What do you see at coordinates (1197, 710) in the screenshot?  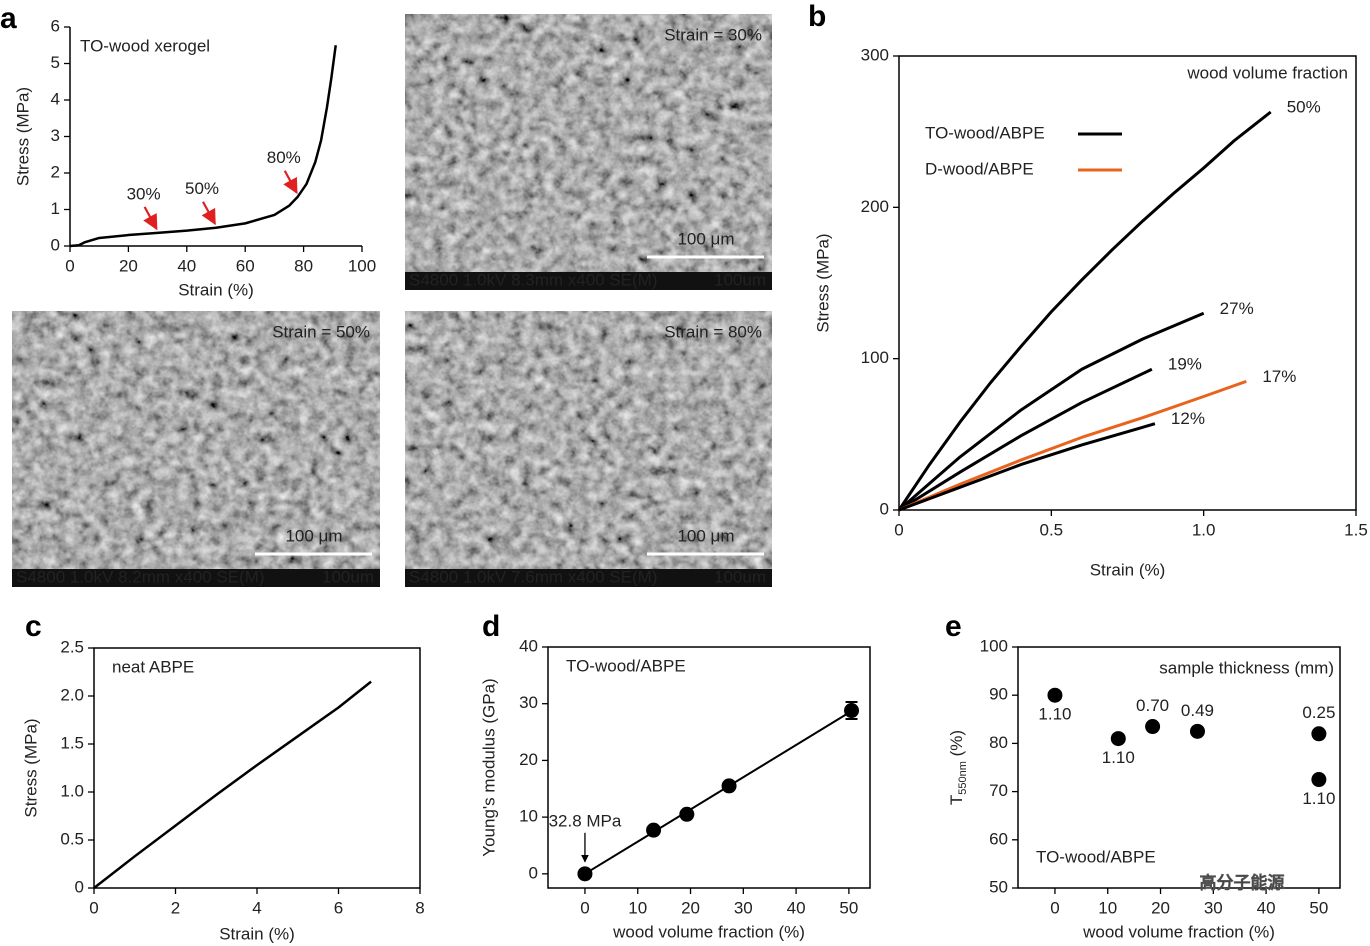 I see `point-label: 0.49` at bounding box center [1197, 710].